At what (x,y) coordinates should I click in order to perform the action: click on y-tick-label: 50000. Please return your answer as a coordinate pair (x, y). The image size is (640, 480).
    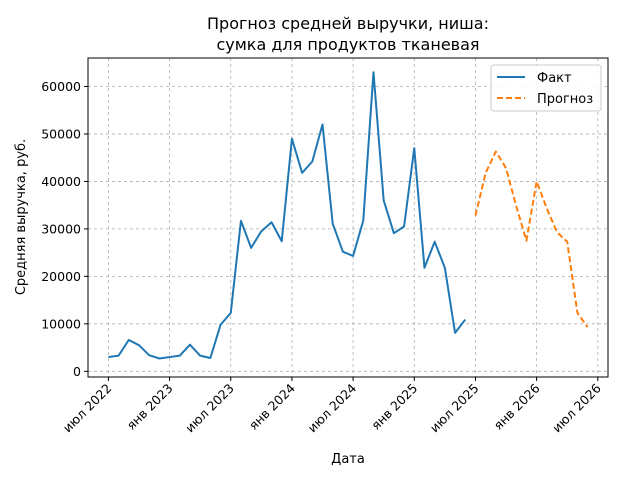
    Looking at the image, I should click on (61, 133).